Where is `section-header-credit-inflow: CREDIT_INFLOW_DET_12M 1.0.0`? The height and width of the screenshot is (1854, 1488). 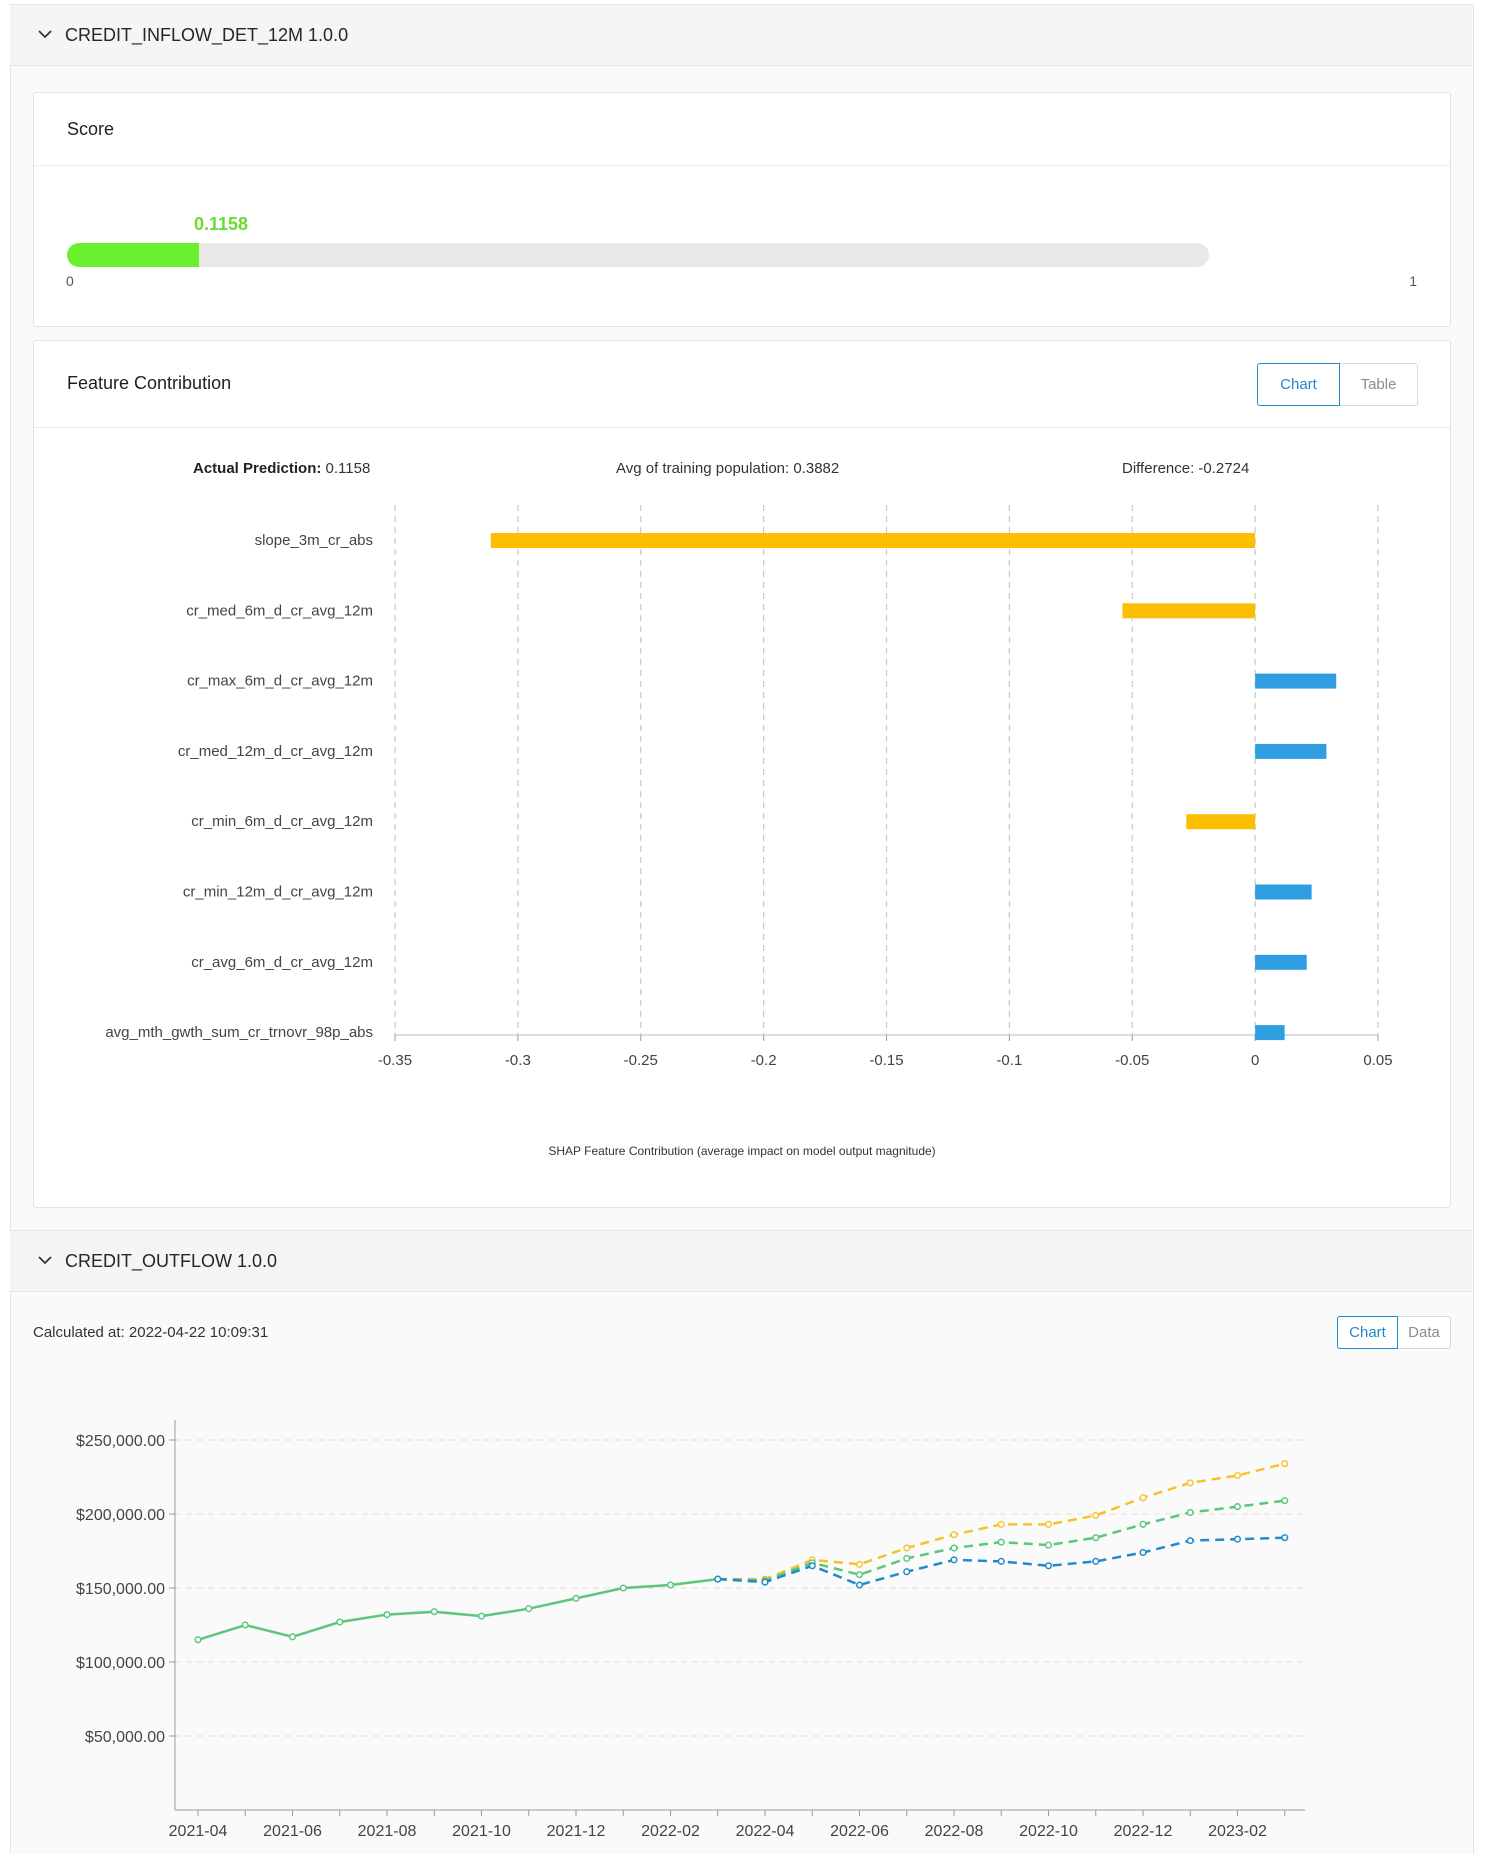 section-header-credit-inflow: CREDIT_INFLOW_DET_12M 1.0.0 is located at coordinates (741, 35).